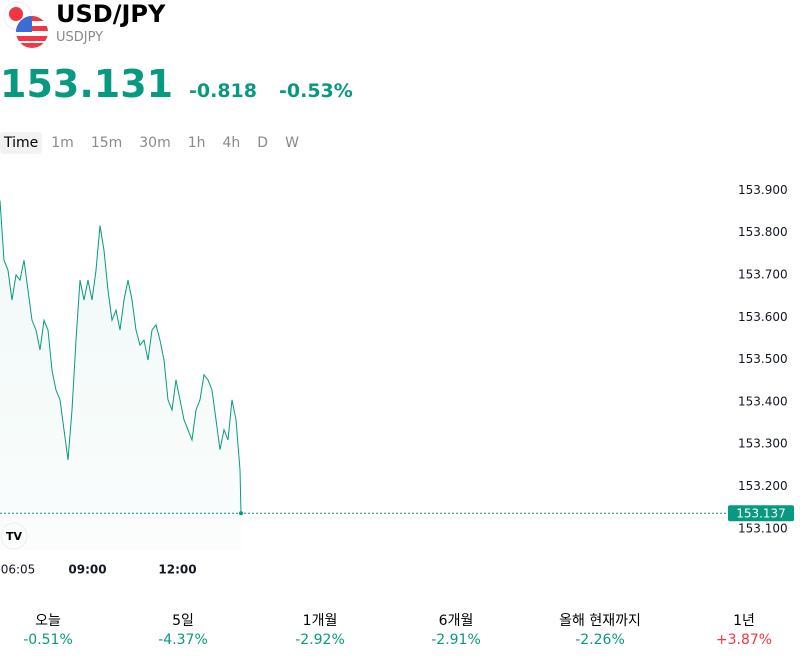 This screenshot has height=658, width=800. I want to click on interval-tab: W, so click(292, 143).